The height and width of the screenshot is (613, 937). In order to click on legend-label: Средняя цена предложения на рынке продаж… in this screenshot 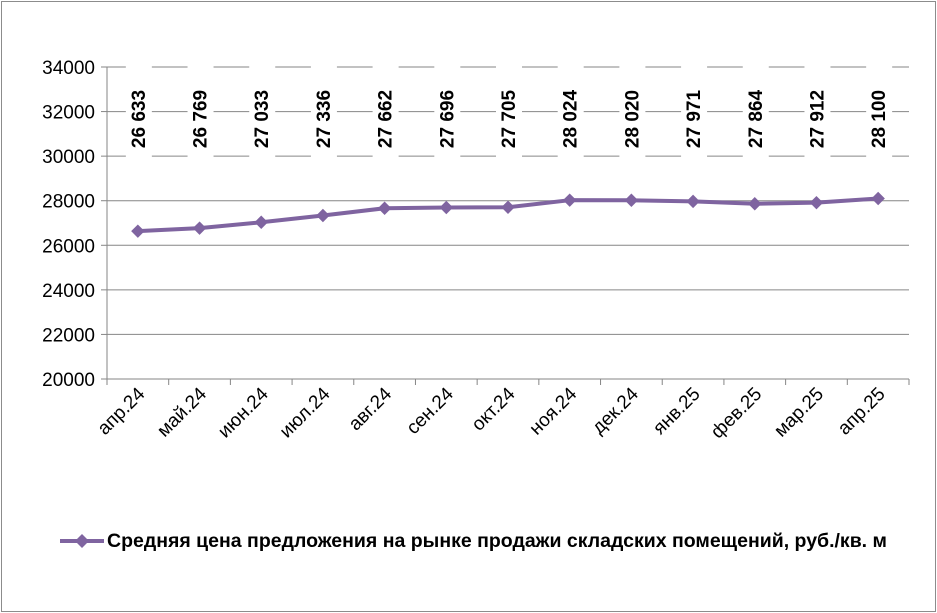, I will do `click(497, 541)`.